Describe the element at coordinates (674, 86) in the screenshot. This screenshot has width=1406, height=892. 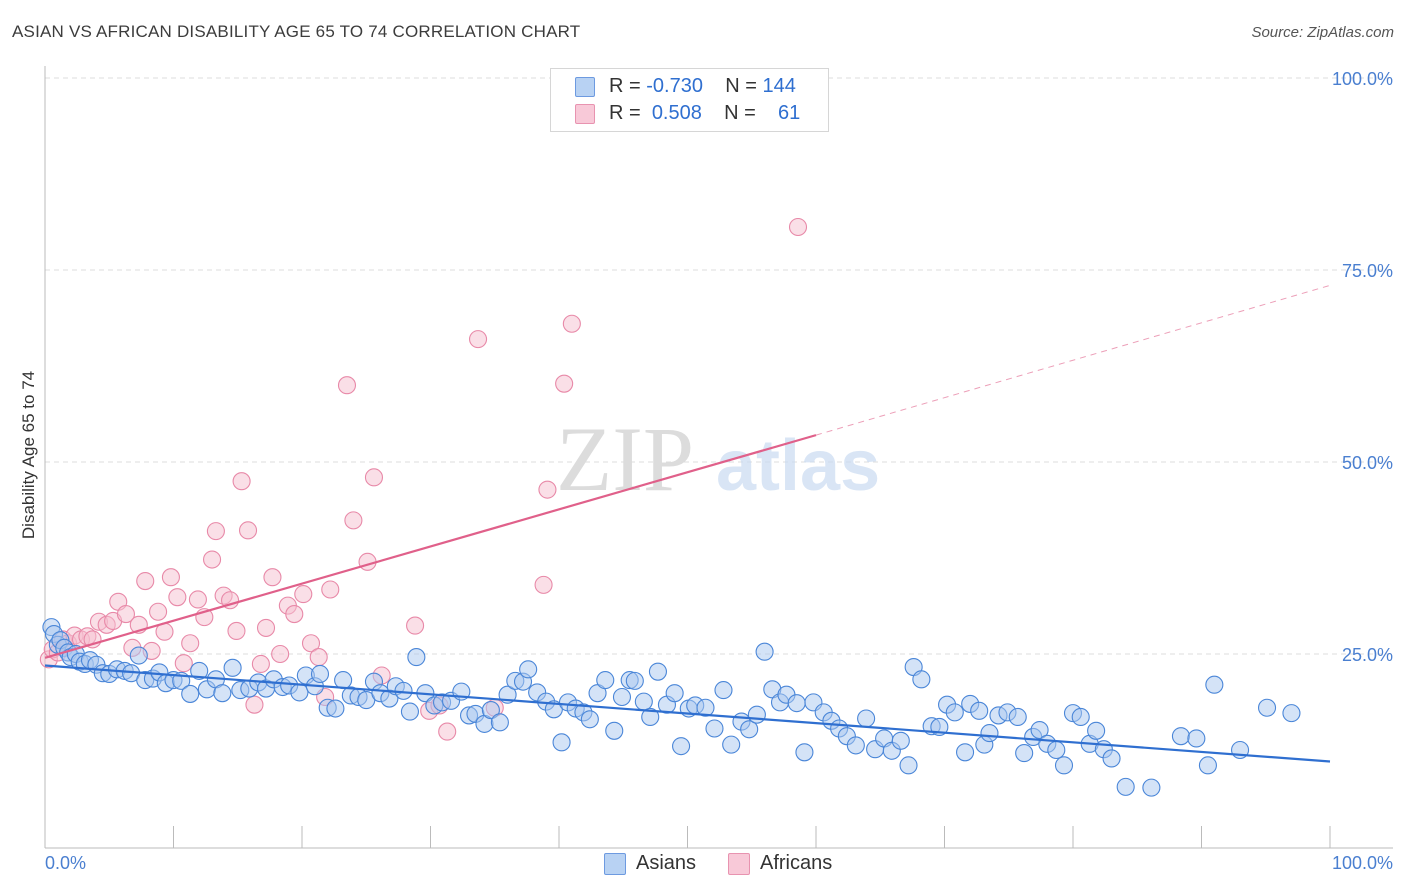
I see `asians-r-value: -0.730` at that location.